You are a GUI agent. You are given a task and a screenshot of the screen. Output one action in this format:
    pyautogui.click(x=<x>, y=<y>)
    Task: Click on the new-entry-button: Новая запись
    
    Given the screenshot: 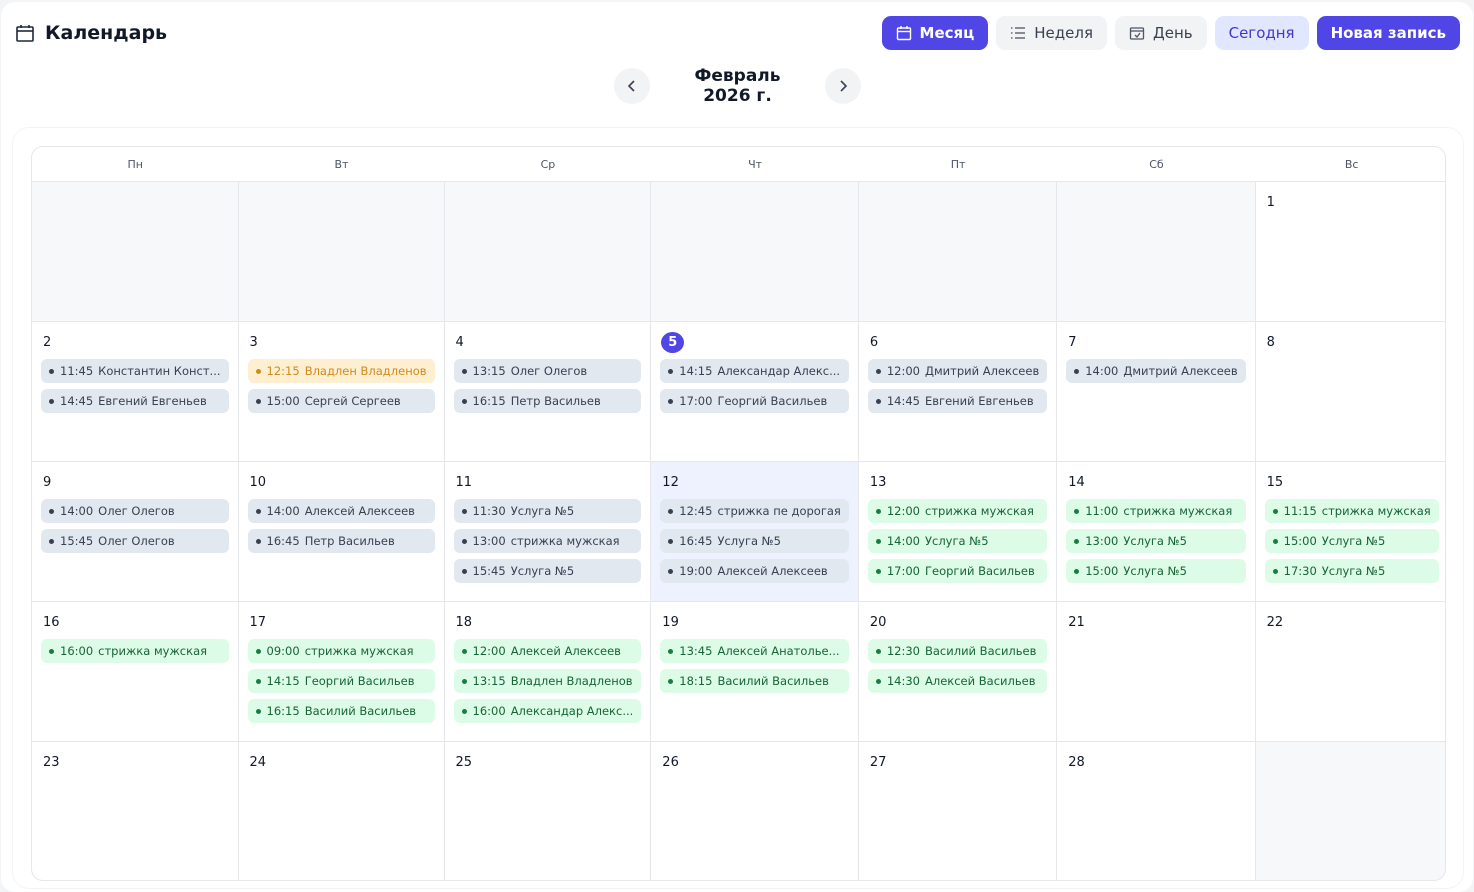 What is the action you would take?
    pyautogui.click(x=1388, y=33)
    